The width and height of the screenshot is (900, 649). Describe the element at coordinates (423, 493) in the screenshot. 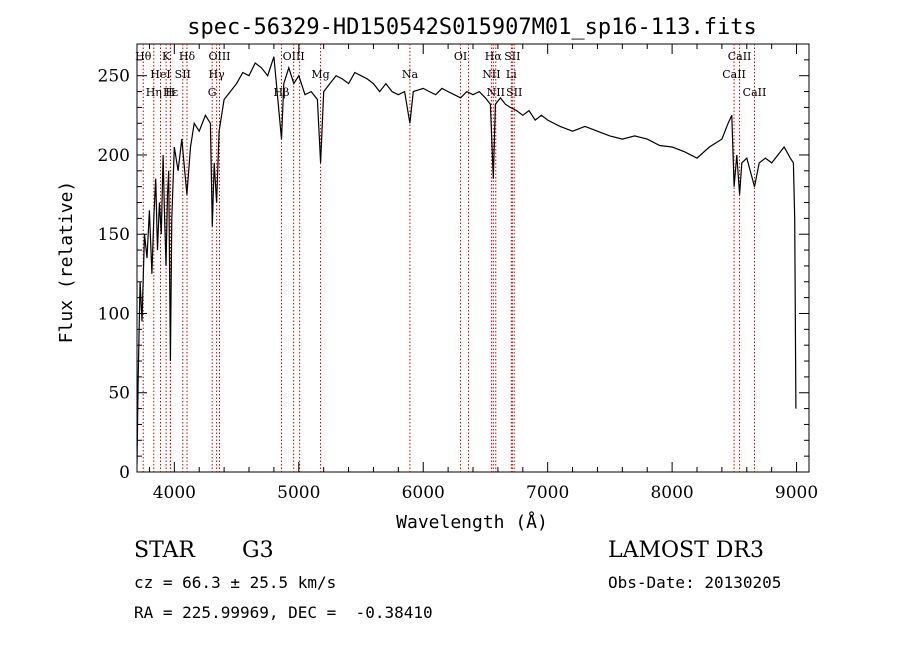

I see `x-tick-label: 6000` at that location.